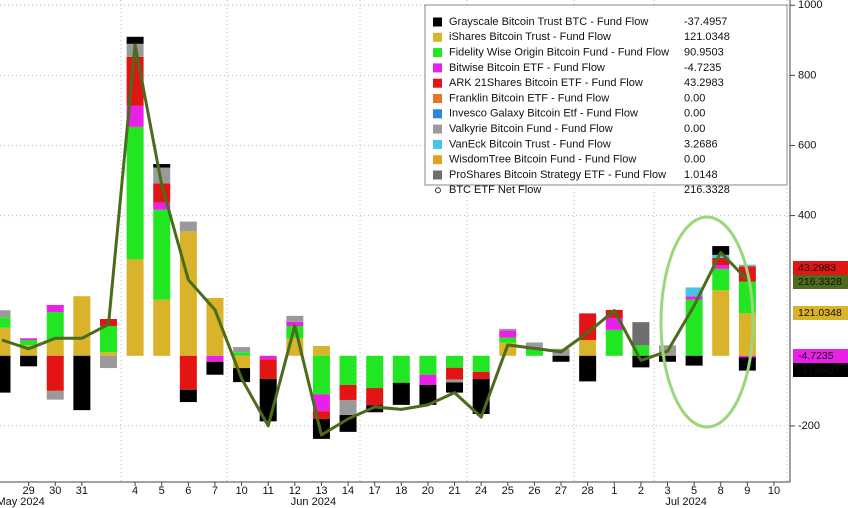 The image size is (848, 508). I want to click on legend-value: 121.0348, so click(707, 37).